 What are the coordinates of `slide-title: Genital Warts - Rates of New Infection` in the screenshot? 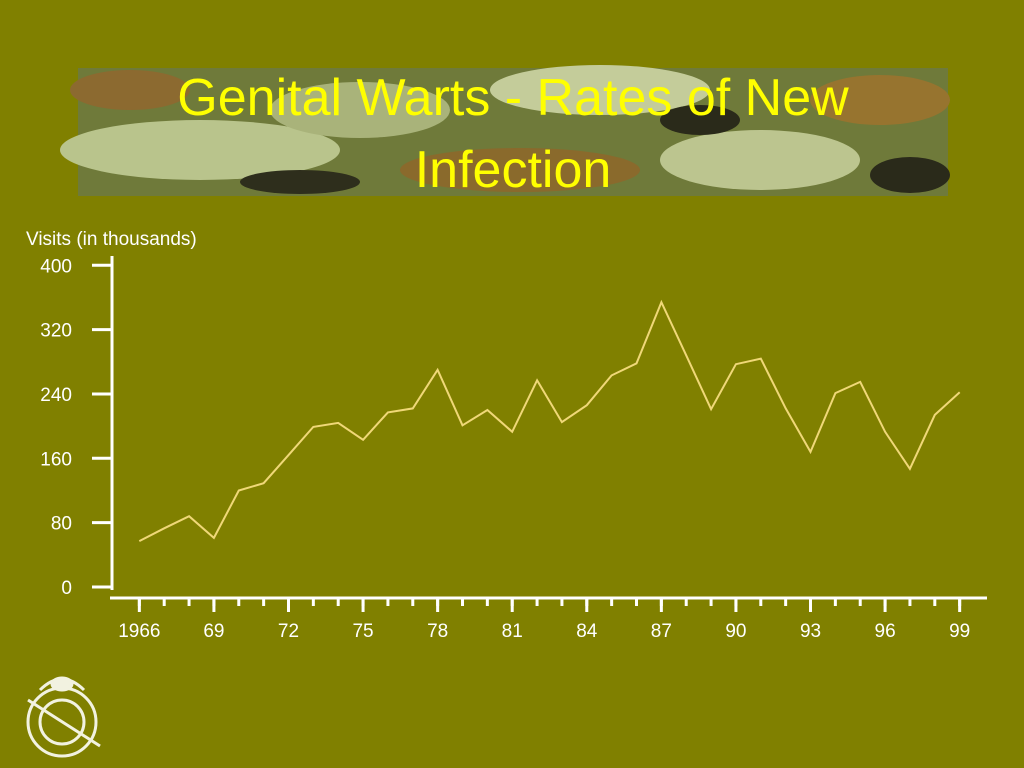 It's located at (513, 134).